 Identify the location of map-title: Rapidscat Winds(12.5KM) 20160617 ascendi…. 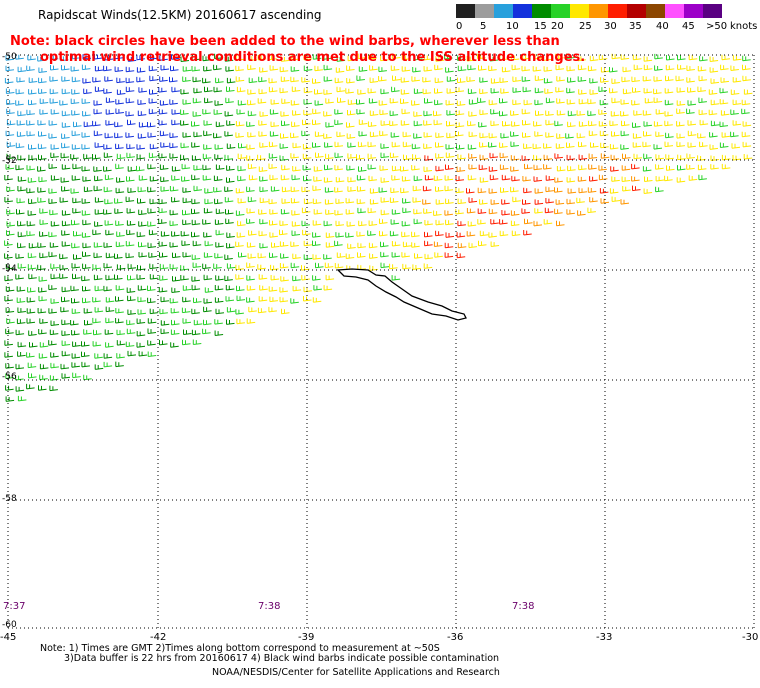
(180, 15).